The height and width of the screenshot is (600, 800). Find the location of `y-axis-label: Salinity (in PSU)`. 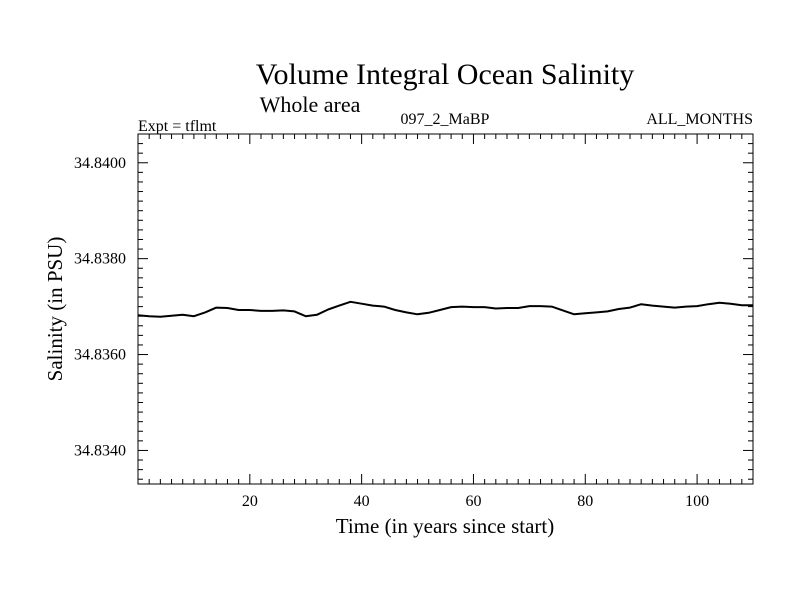

y-axis-label: Salinity (in PSU) is located at coordinates (55, 309).